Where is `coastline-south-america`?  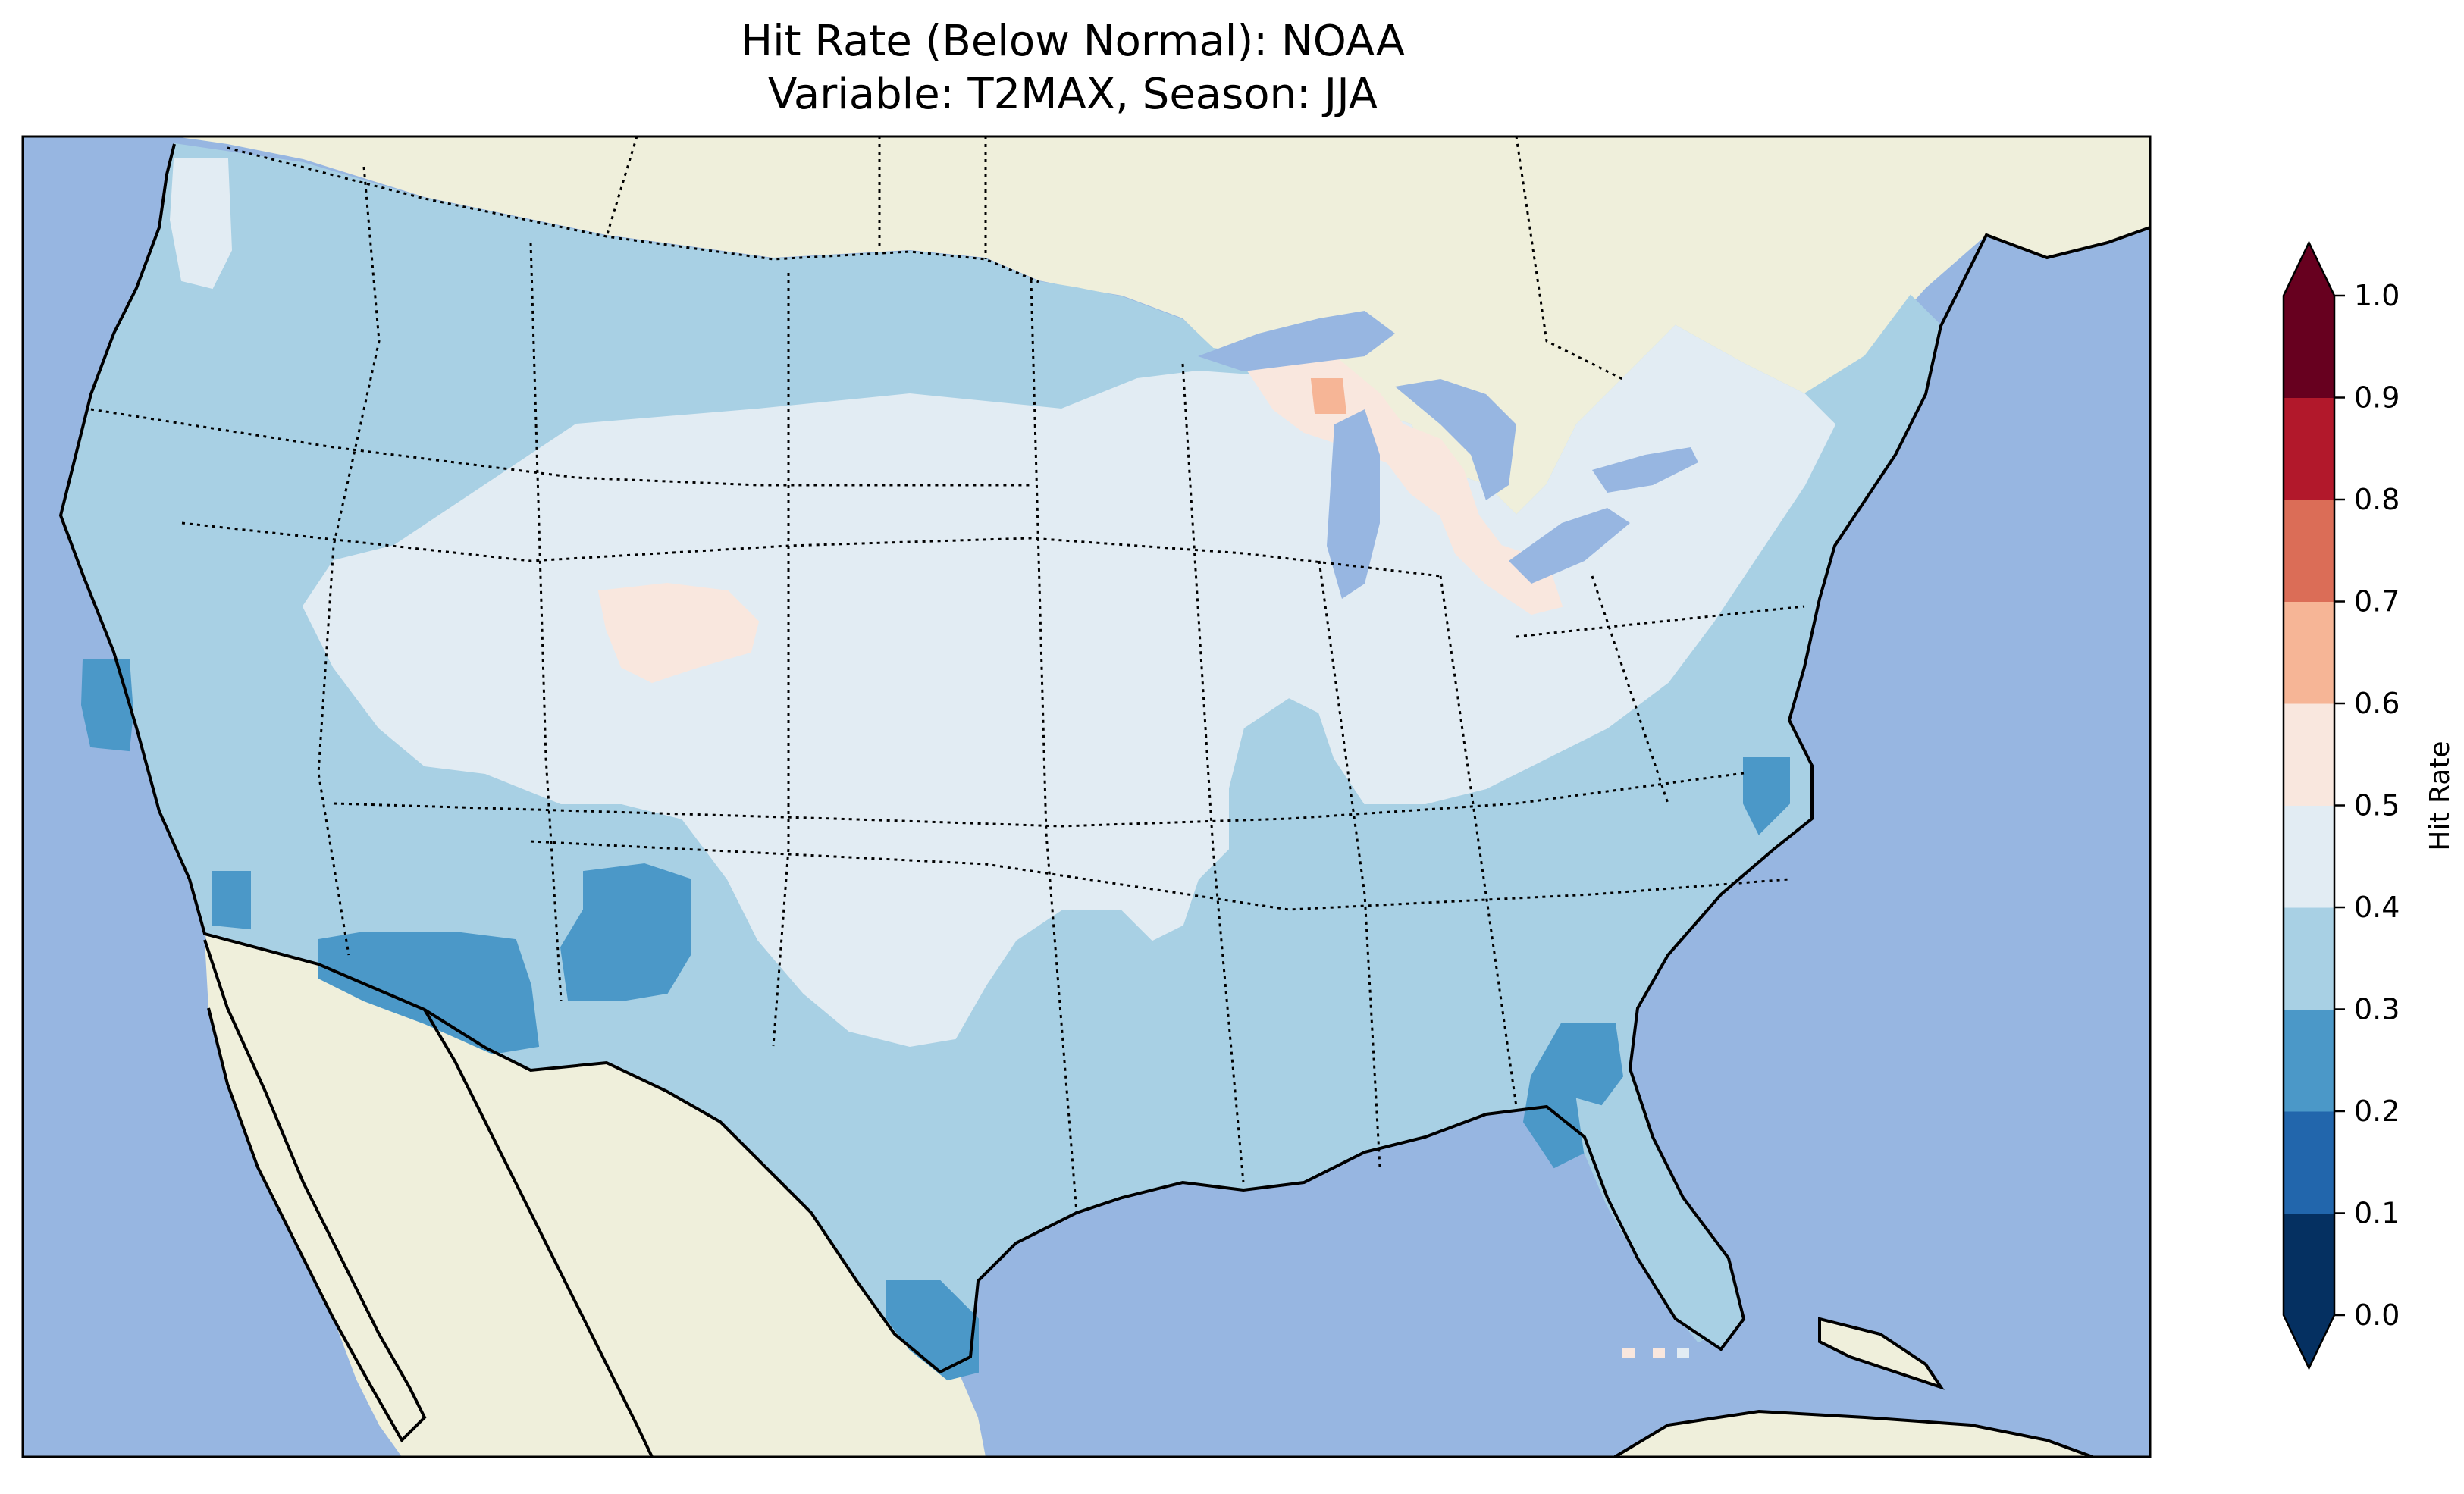 coastline-south-america is located at coordinates (1853, 1433).